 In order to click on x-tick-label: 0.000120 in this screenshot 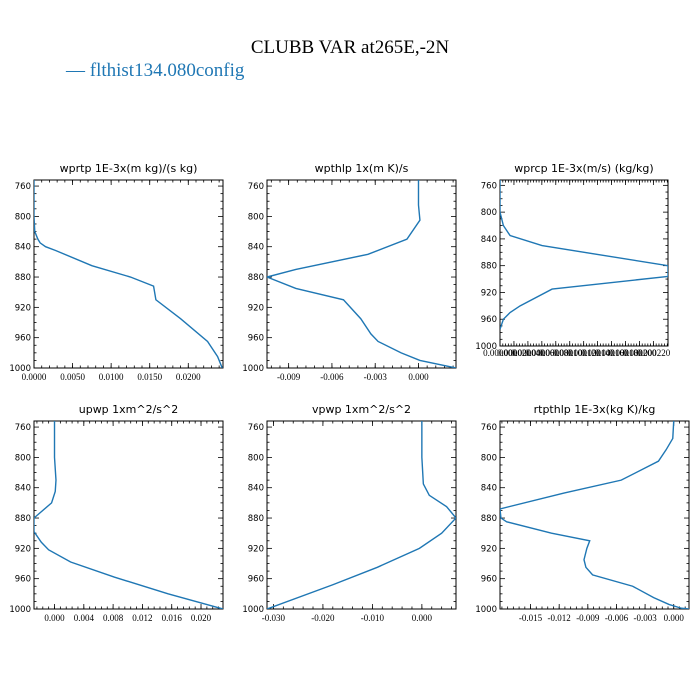, I will do `click(584, 353)`.